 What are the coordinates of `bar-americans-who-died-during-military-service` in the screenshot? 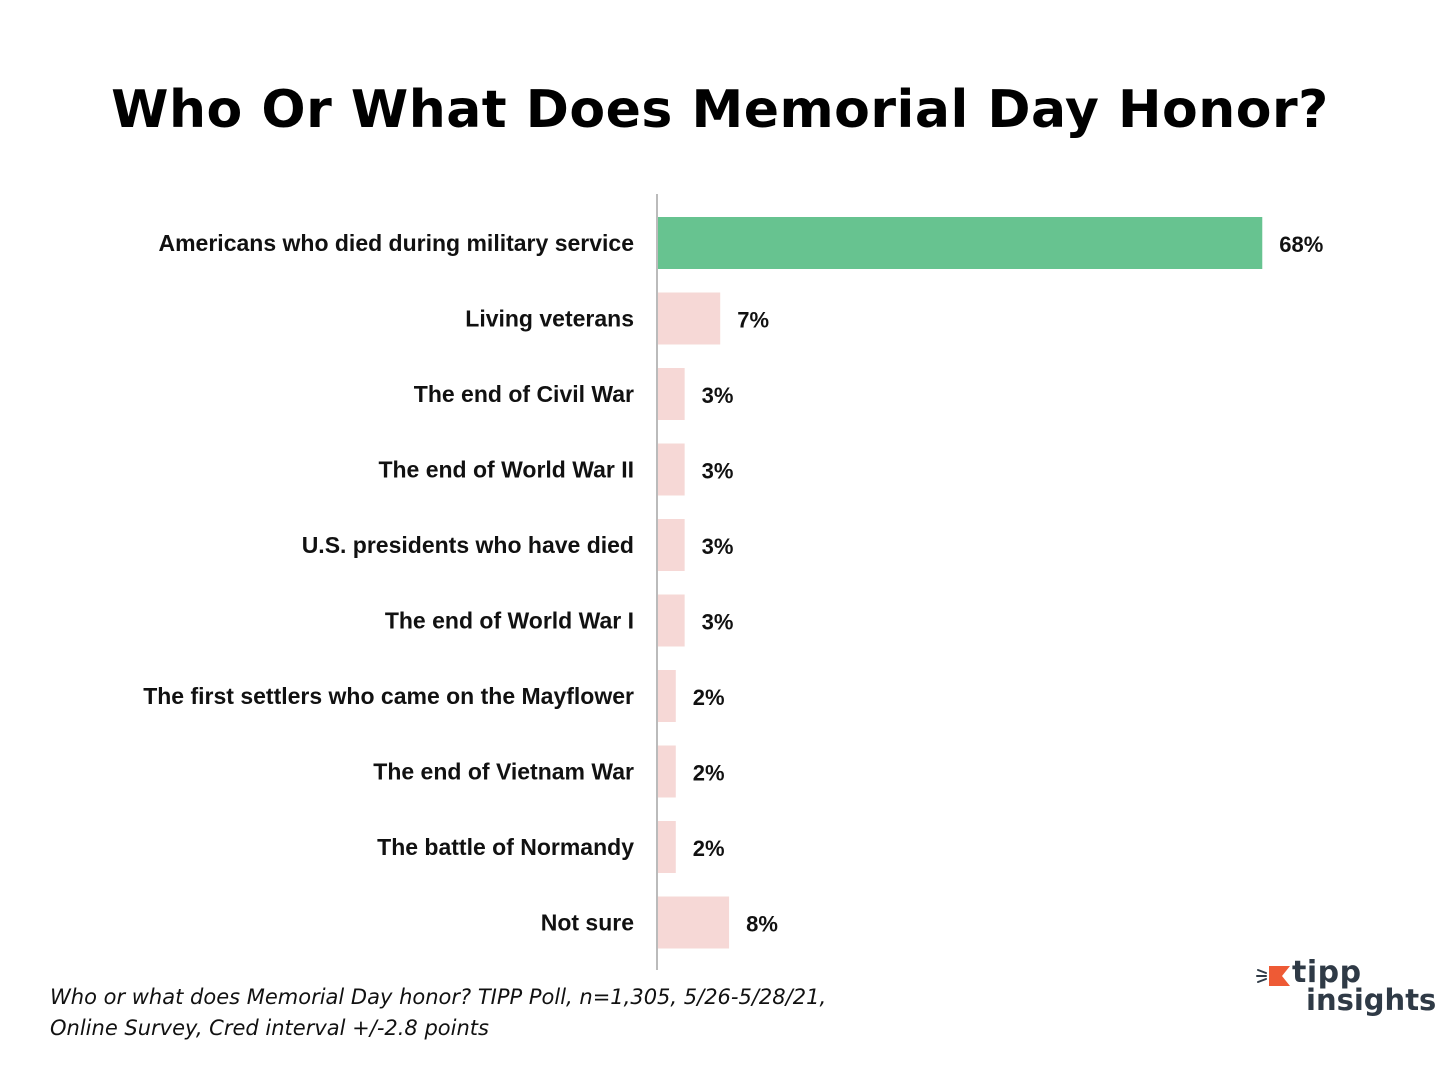 It's located at (960, 243).